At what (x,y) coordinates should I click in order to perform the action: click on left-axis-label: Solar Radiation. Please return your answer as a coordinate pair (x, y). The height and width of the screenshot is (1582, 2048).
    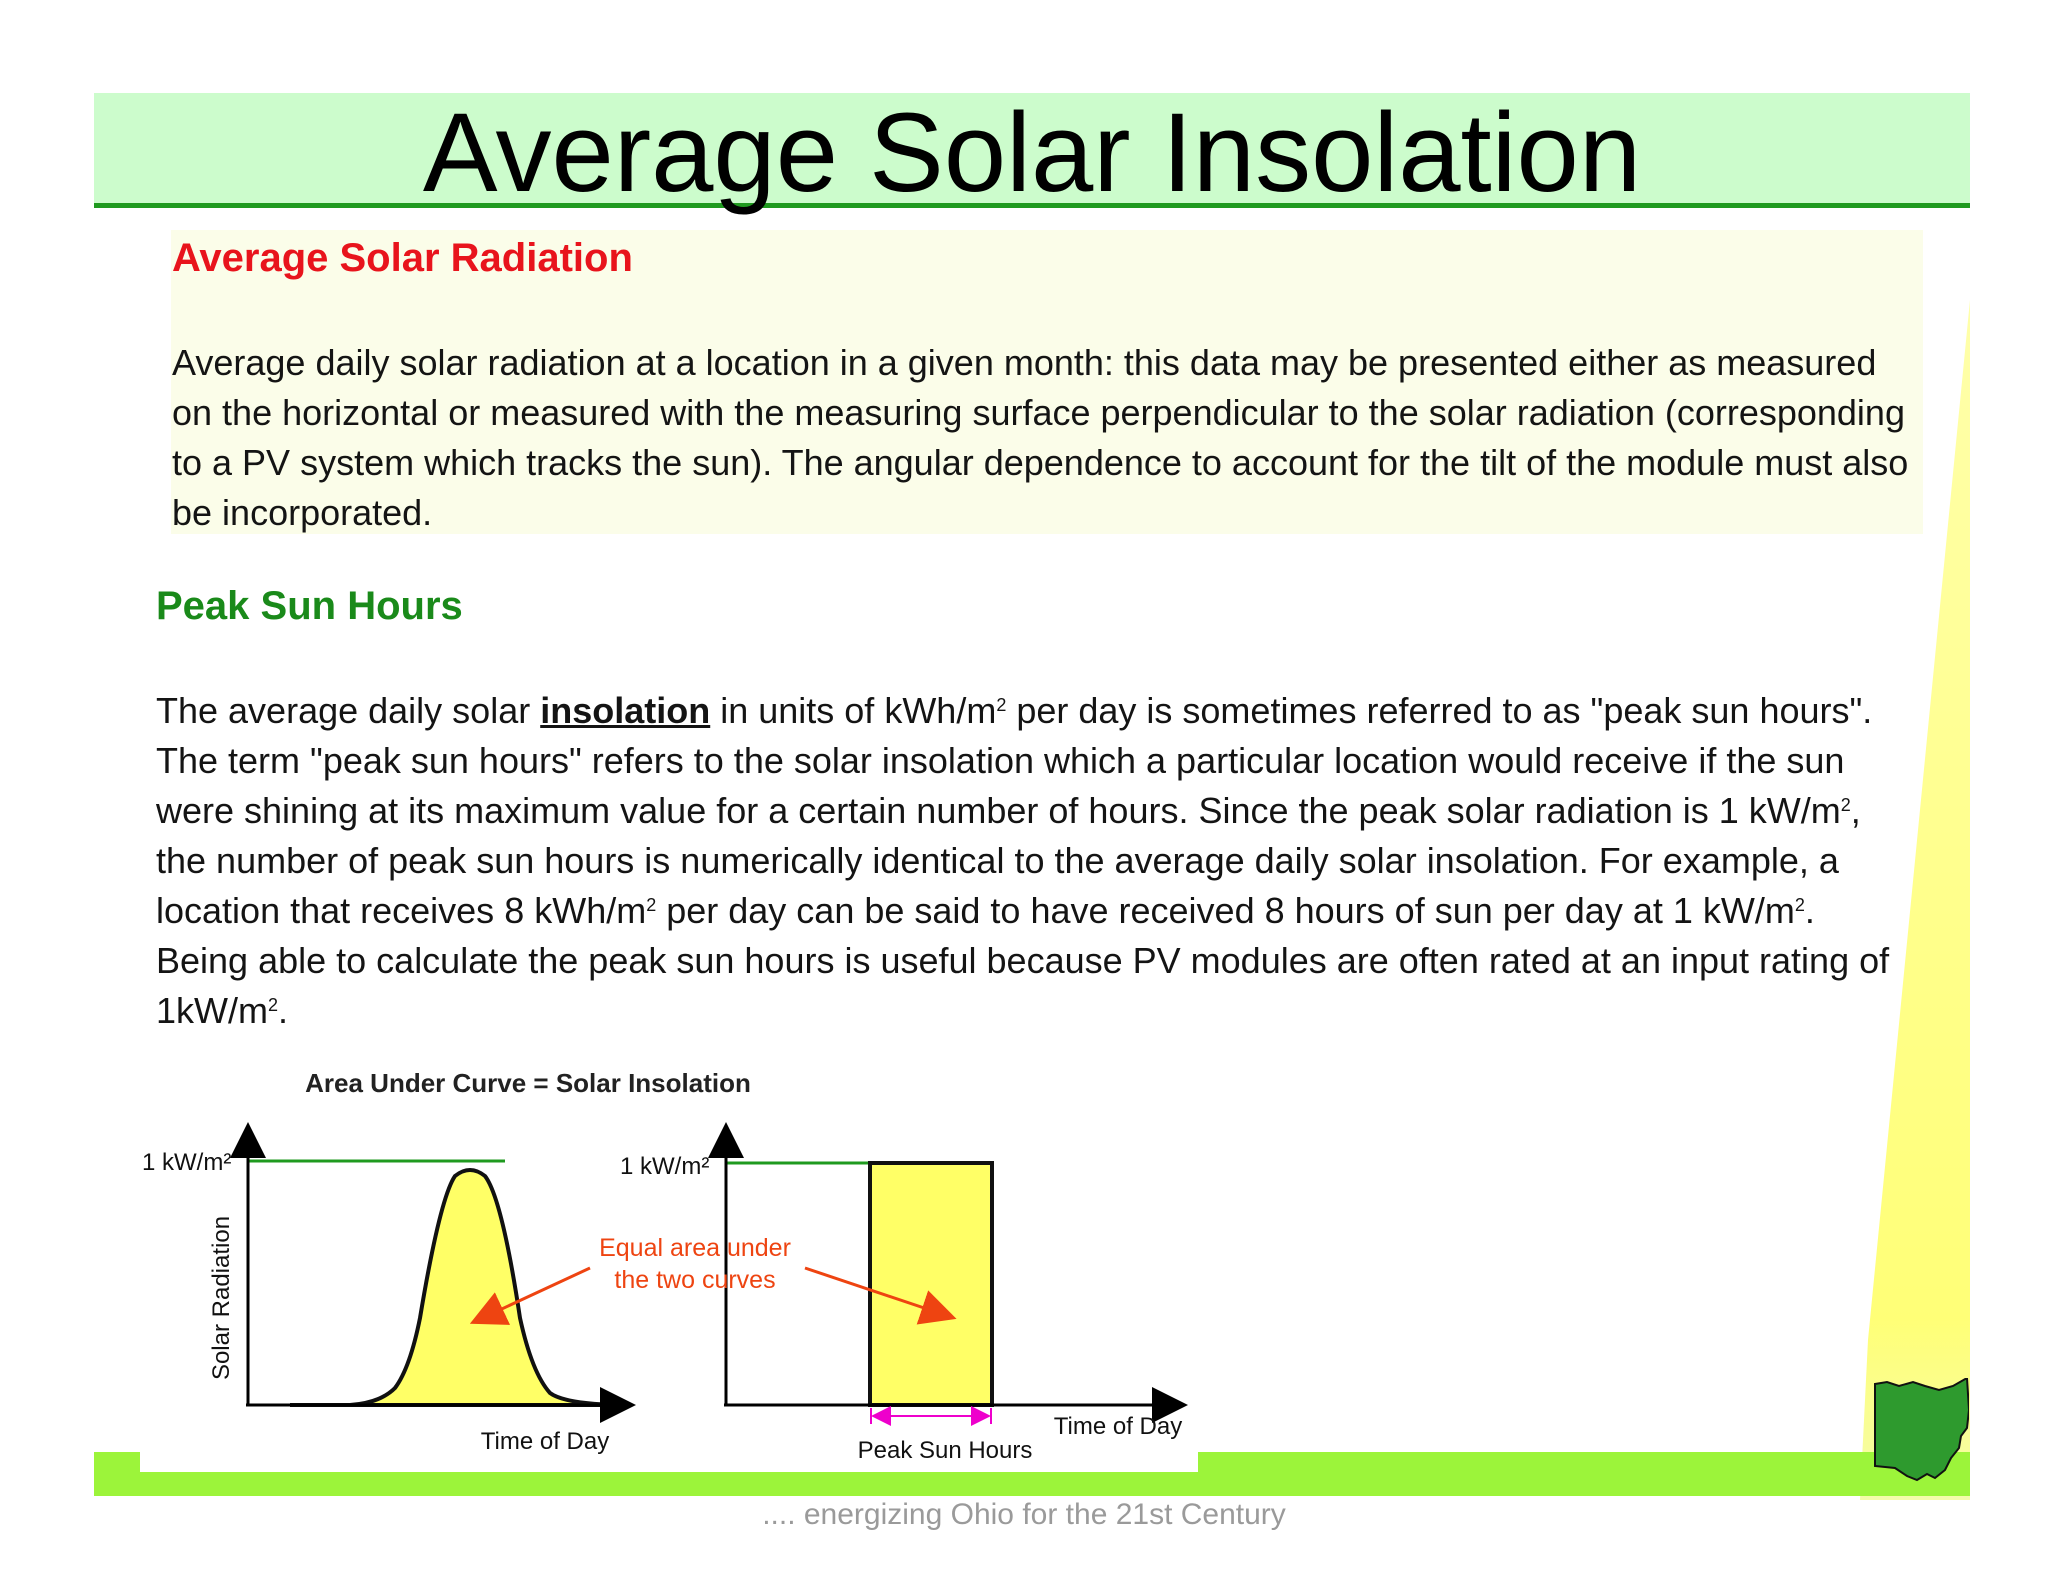
    Looking at the image, I should click on (221, 1298).